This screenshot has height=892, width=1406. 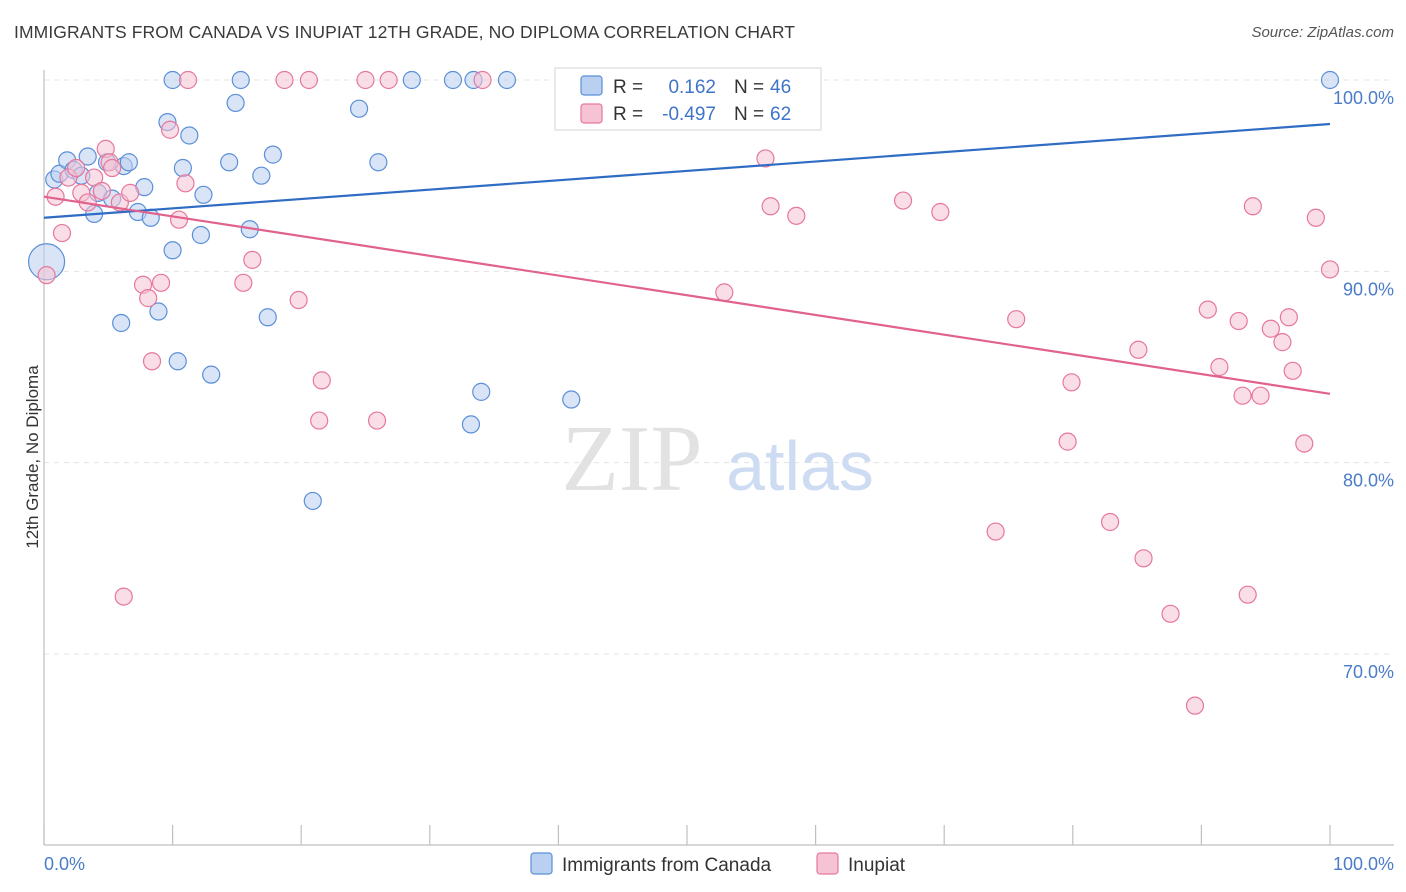 I want to click on y-tick-labels: 100.0% 90.0% 80.0% 70.0%, so click(x=1363, y=385).